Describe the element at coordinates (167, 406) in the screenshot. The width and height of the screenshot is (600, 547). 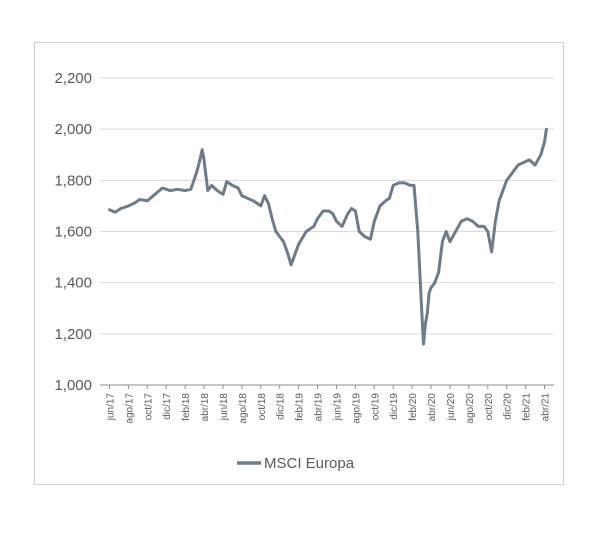
I see `x-tick-label: dic/17` at that location.